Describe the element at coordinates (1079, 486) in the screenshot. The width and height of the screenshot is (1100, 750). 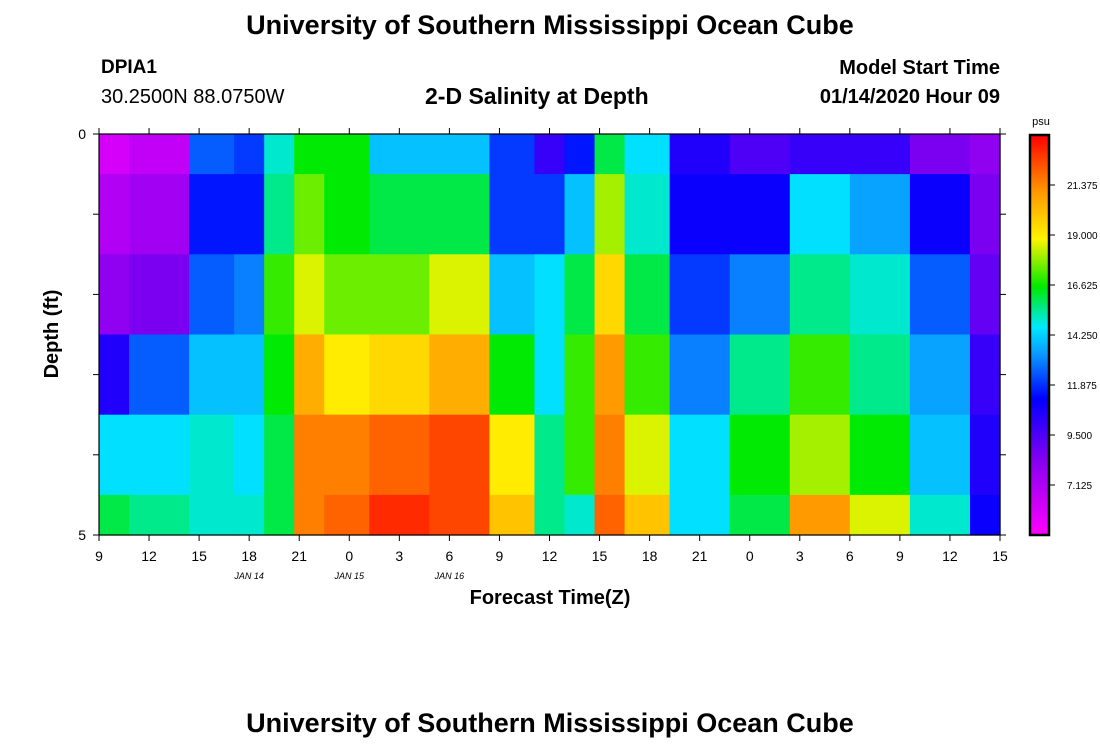
I see `colorbar-tick-label: 7.125` at that location.